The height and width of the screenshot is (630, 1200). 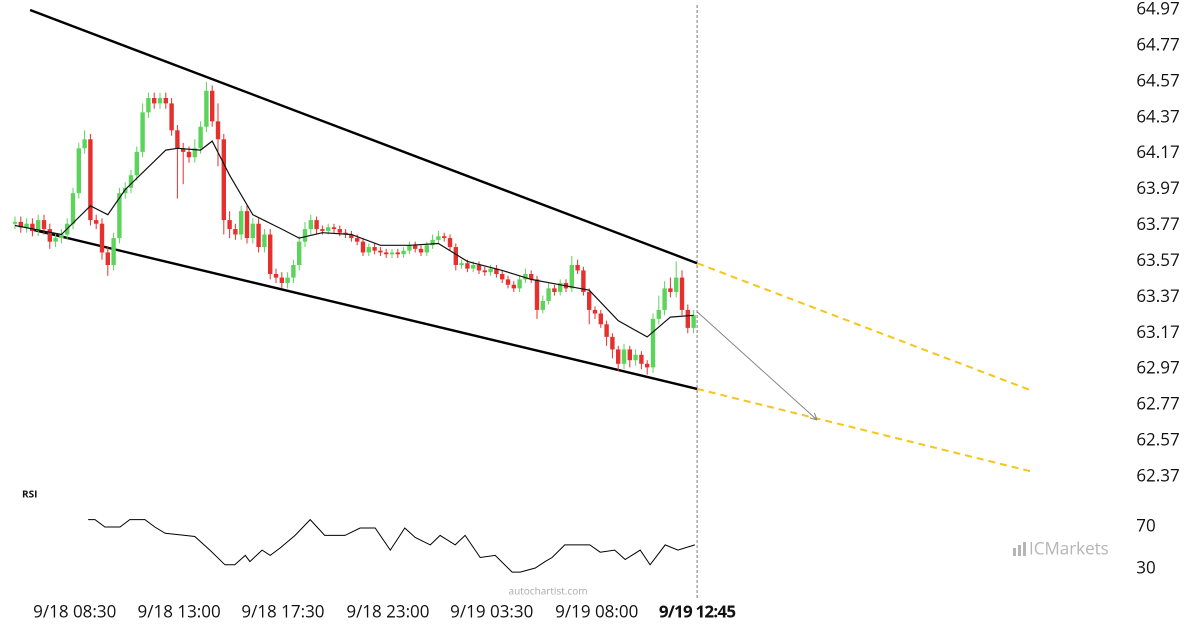 I want to click on y-tick-label: 63.77, so click(x=1157, y=223).